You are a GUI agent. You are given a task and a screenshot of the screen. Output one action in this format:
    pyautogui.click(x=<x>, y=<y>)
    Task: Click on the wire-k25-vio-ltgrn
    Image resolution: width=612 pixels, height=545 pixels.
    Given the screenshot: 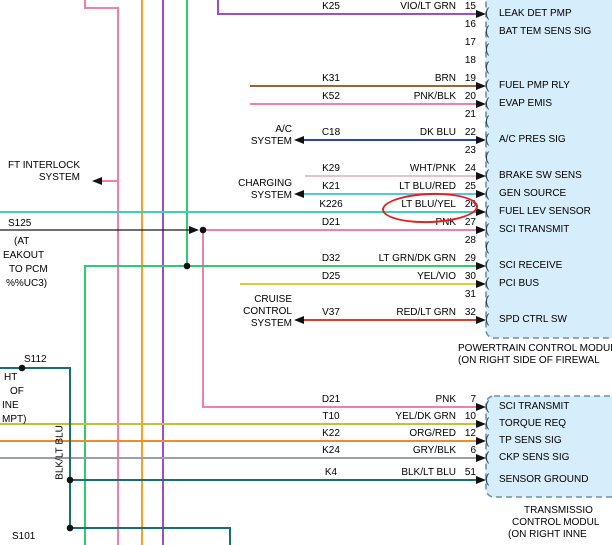 What is the action you would take?
    pyautogui.click(x=347, y=7)
    